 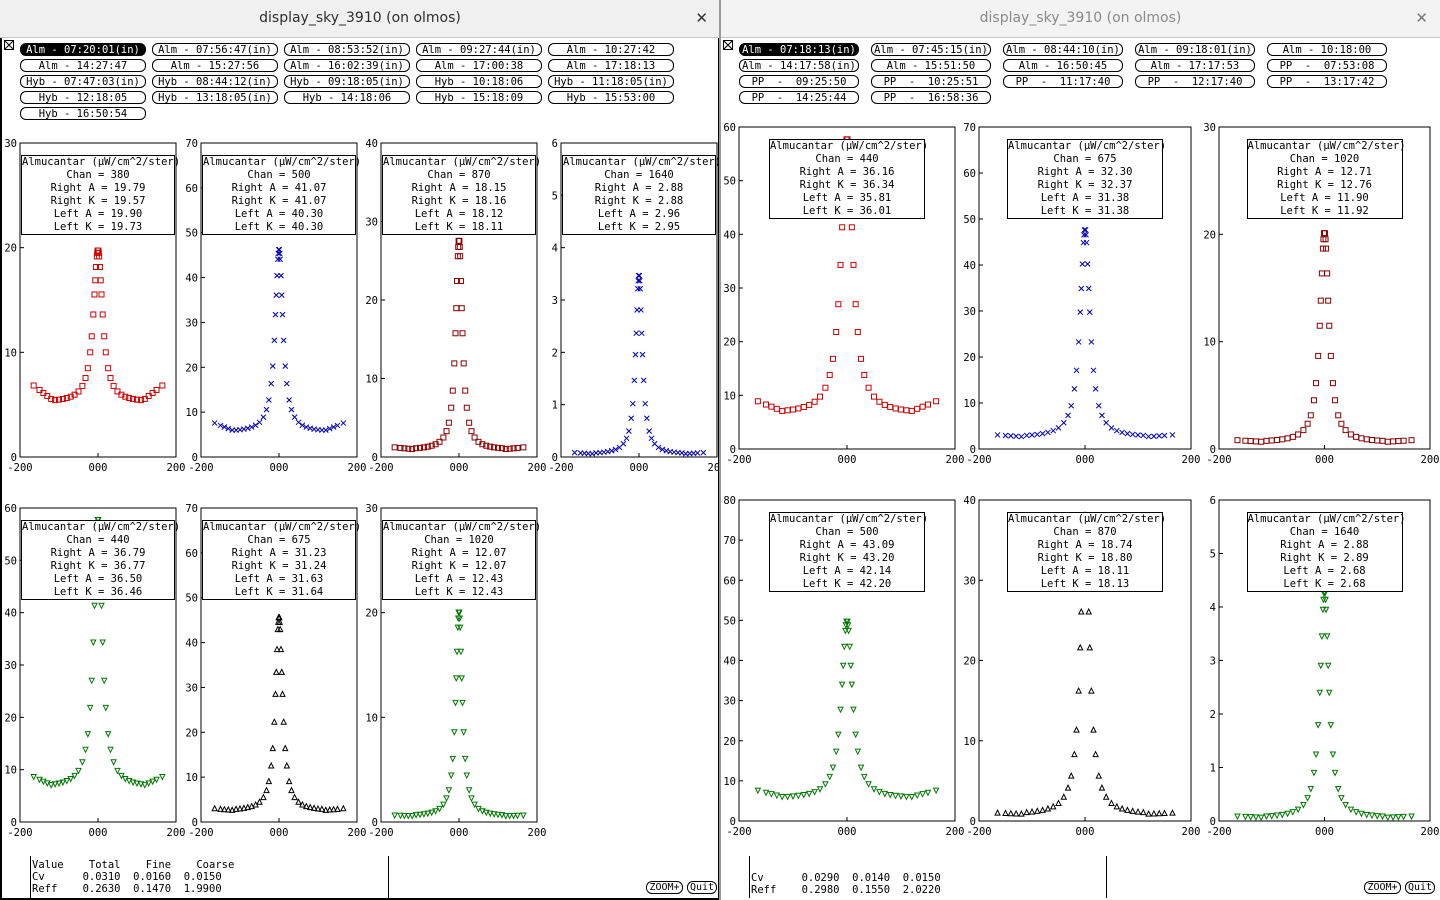 I want to click on time-button: Hyb - 14:18:06, so click(x=347, y=97).